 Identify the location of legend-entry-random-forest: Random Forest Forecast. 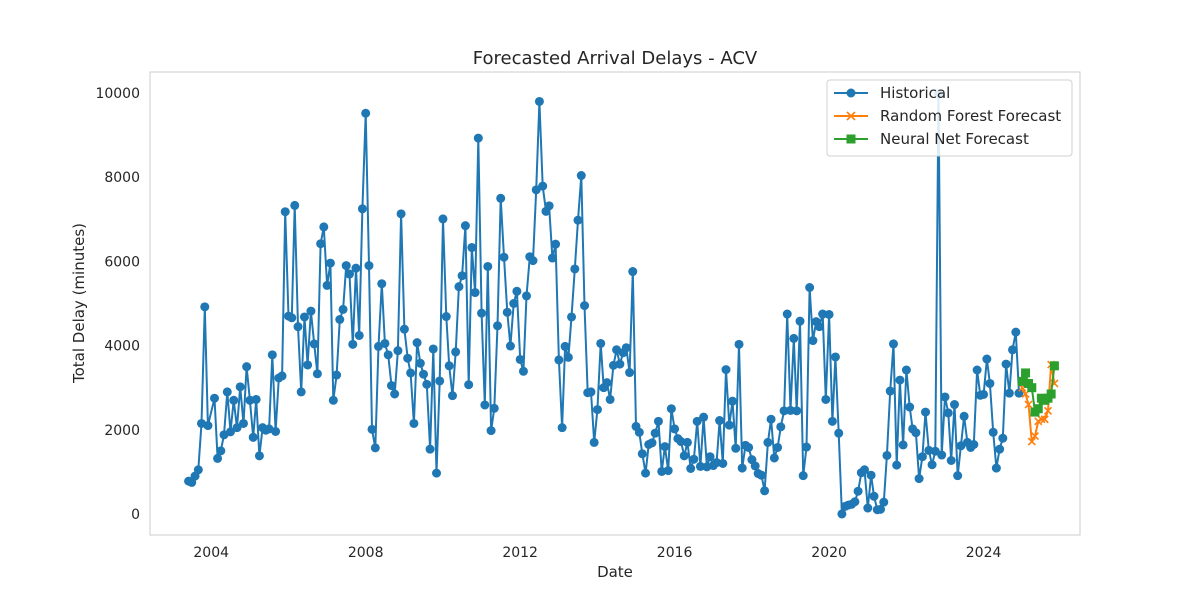
(947, 116).